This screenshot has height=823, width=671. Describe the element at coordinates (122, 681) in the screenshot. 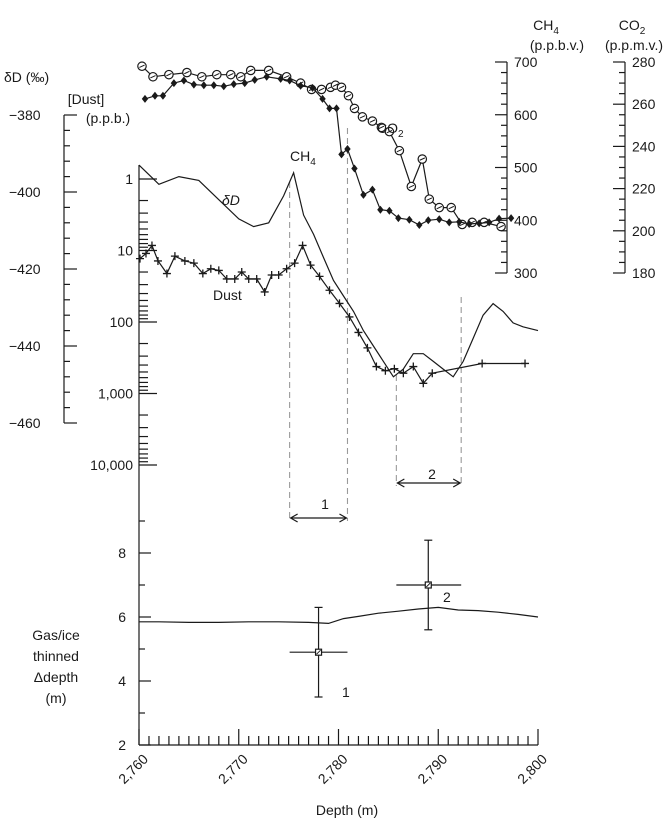

I see `gas-ice-tick-label: 4` at that location.